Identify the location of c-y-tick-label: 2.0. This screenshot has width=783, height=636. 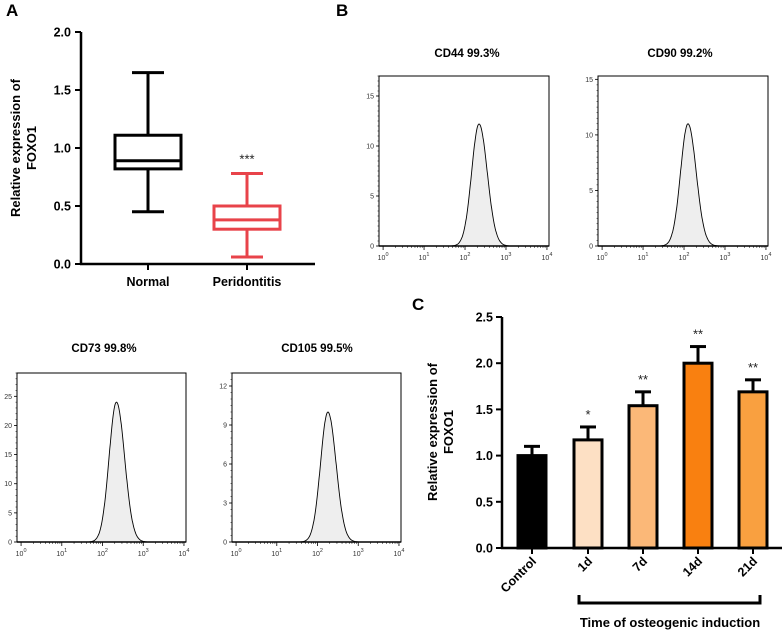
(484, 364).